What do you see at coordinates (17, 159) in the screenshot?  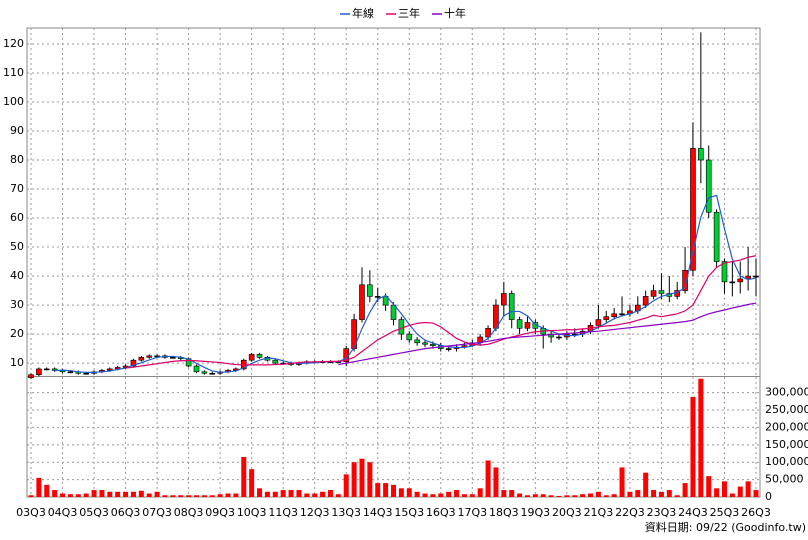 I see `y-tick-label: 80` at bounding box center [17, 159].